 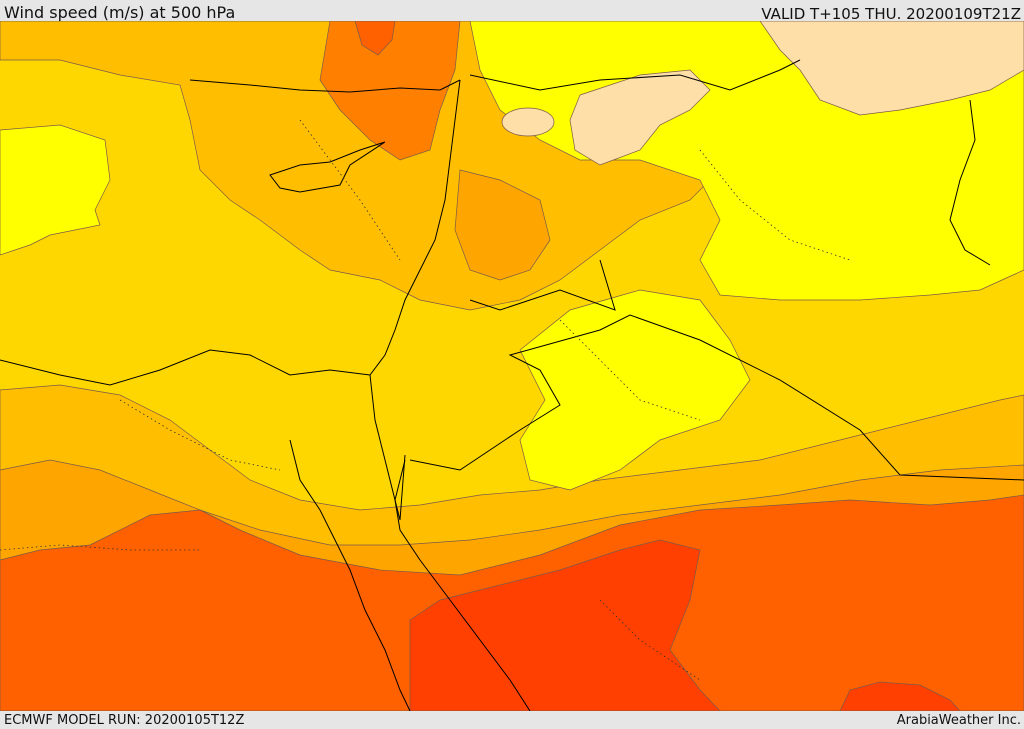 I want to click on field-yellow-central, so click(x=635, y=390).